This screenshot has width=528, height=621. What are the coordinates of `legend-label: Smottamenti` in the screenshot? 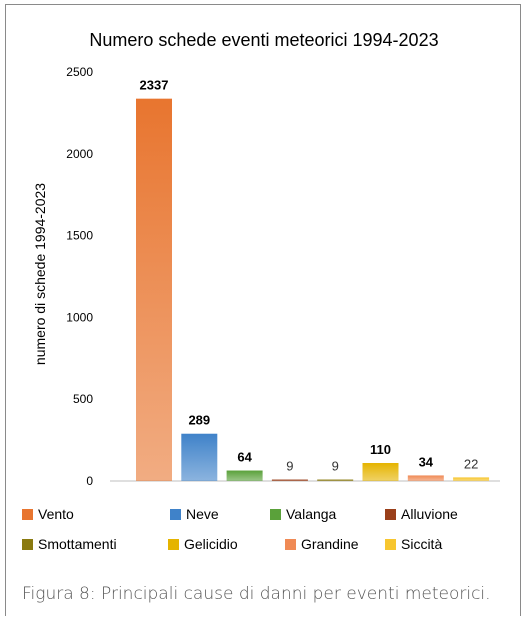 It's located at (77, 544).